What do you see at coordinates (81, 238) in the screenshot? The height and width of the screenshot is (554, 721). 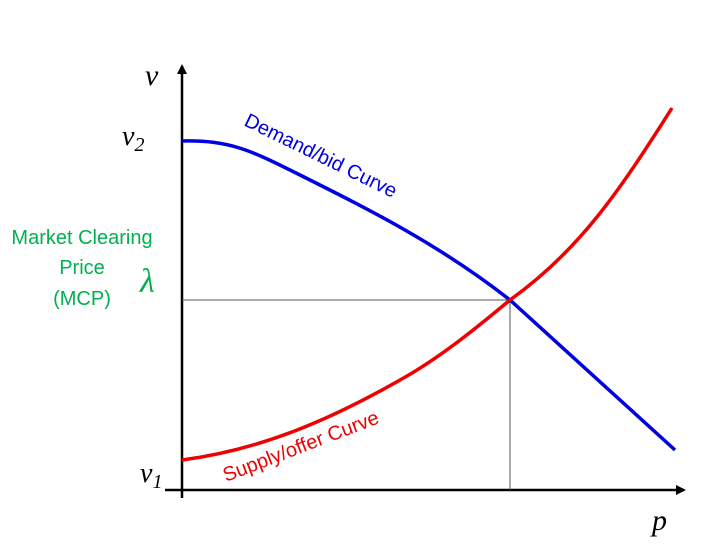 I see `annotation-line: Market Clearing` at bounding box center [81, 238].